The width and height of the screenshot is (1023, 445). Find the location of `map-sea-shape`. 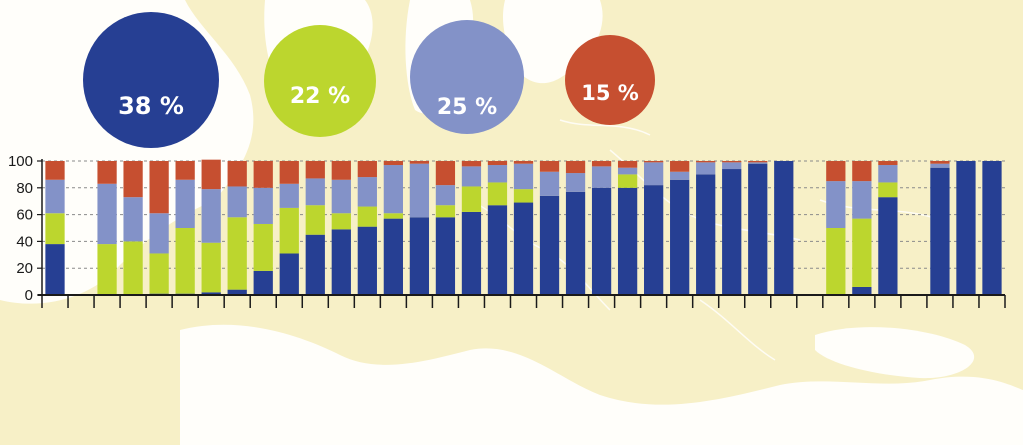

map-sea-shape is located at coordinates (895, 353).